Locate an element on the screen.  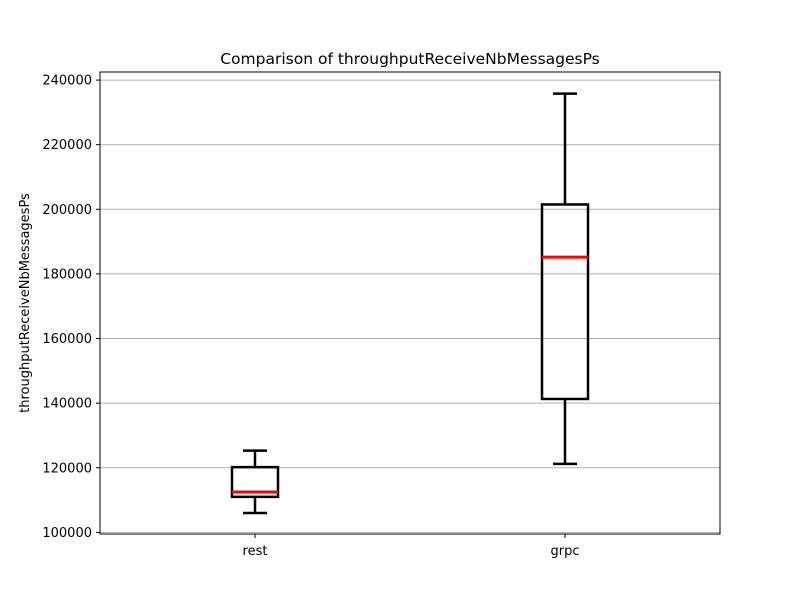
x-tick-label: grpc is located at coordinates (565, 551).